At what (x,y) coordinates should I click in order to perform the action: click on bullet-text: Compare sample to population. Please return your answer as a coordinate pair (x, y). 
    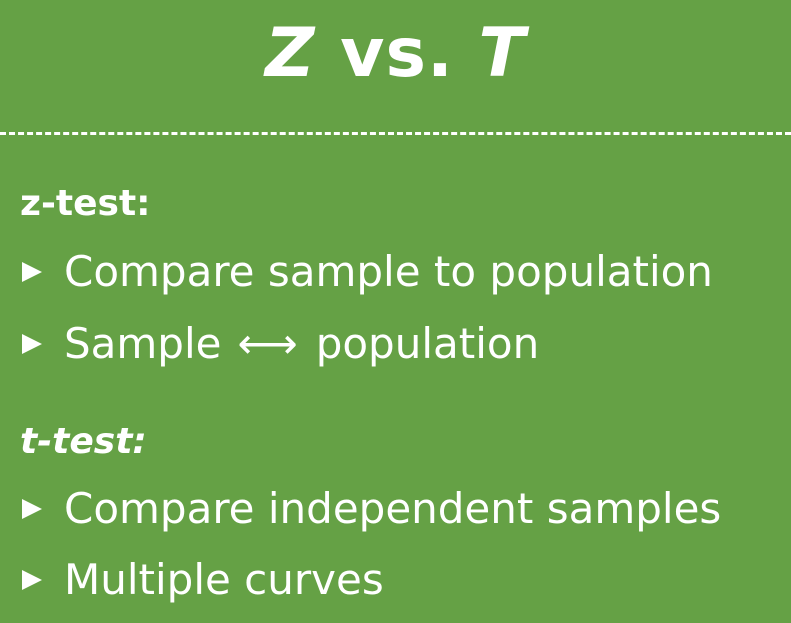
    Looking at the image, I should click on (388, 271).